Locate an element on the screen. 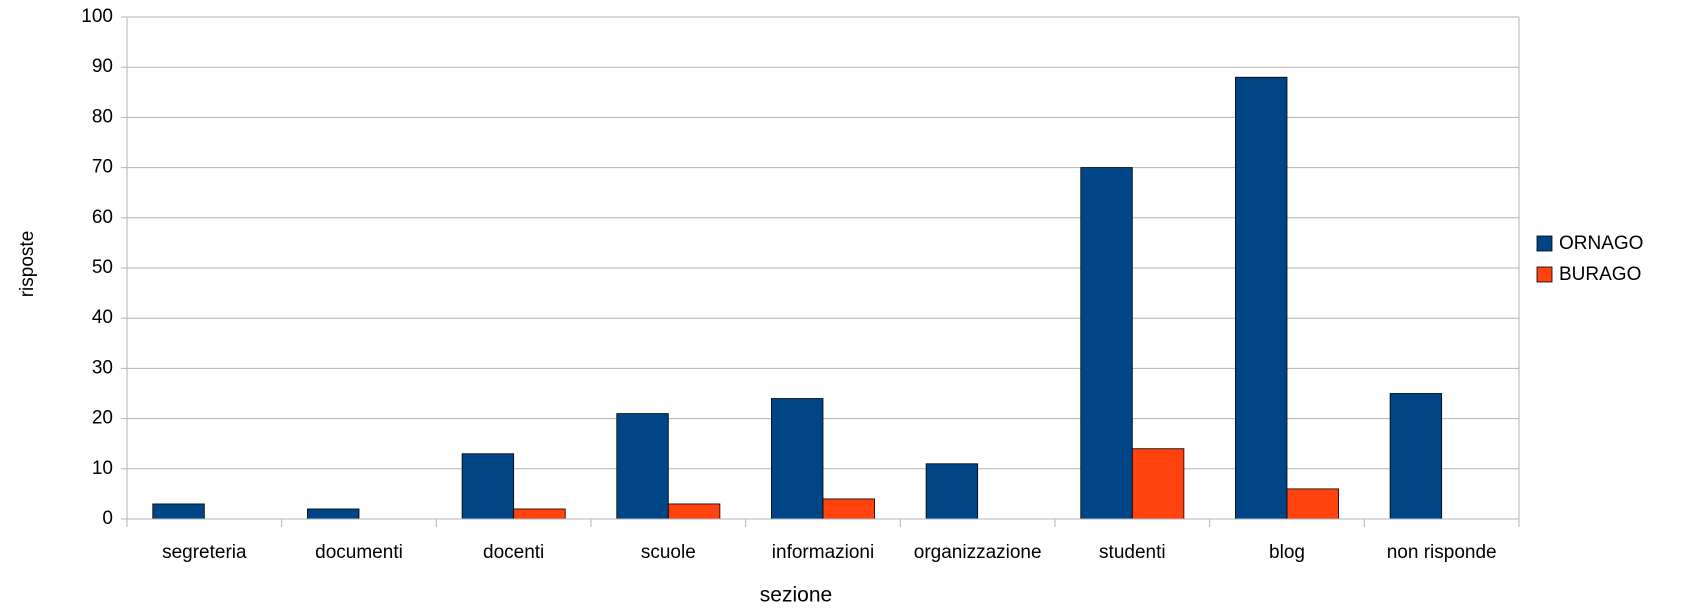 The image size is (1692, 608). y-tick-label: 70 is located at coordinates (102, 167).